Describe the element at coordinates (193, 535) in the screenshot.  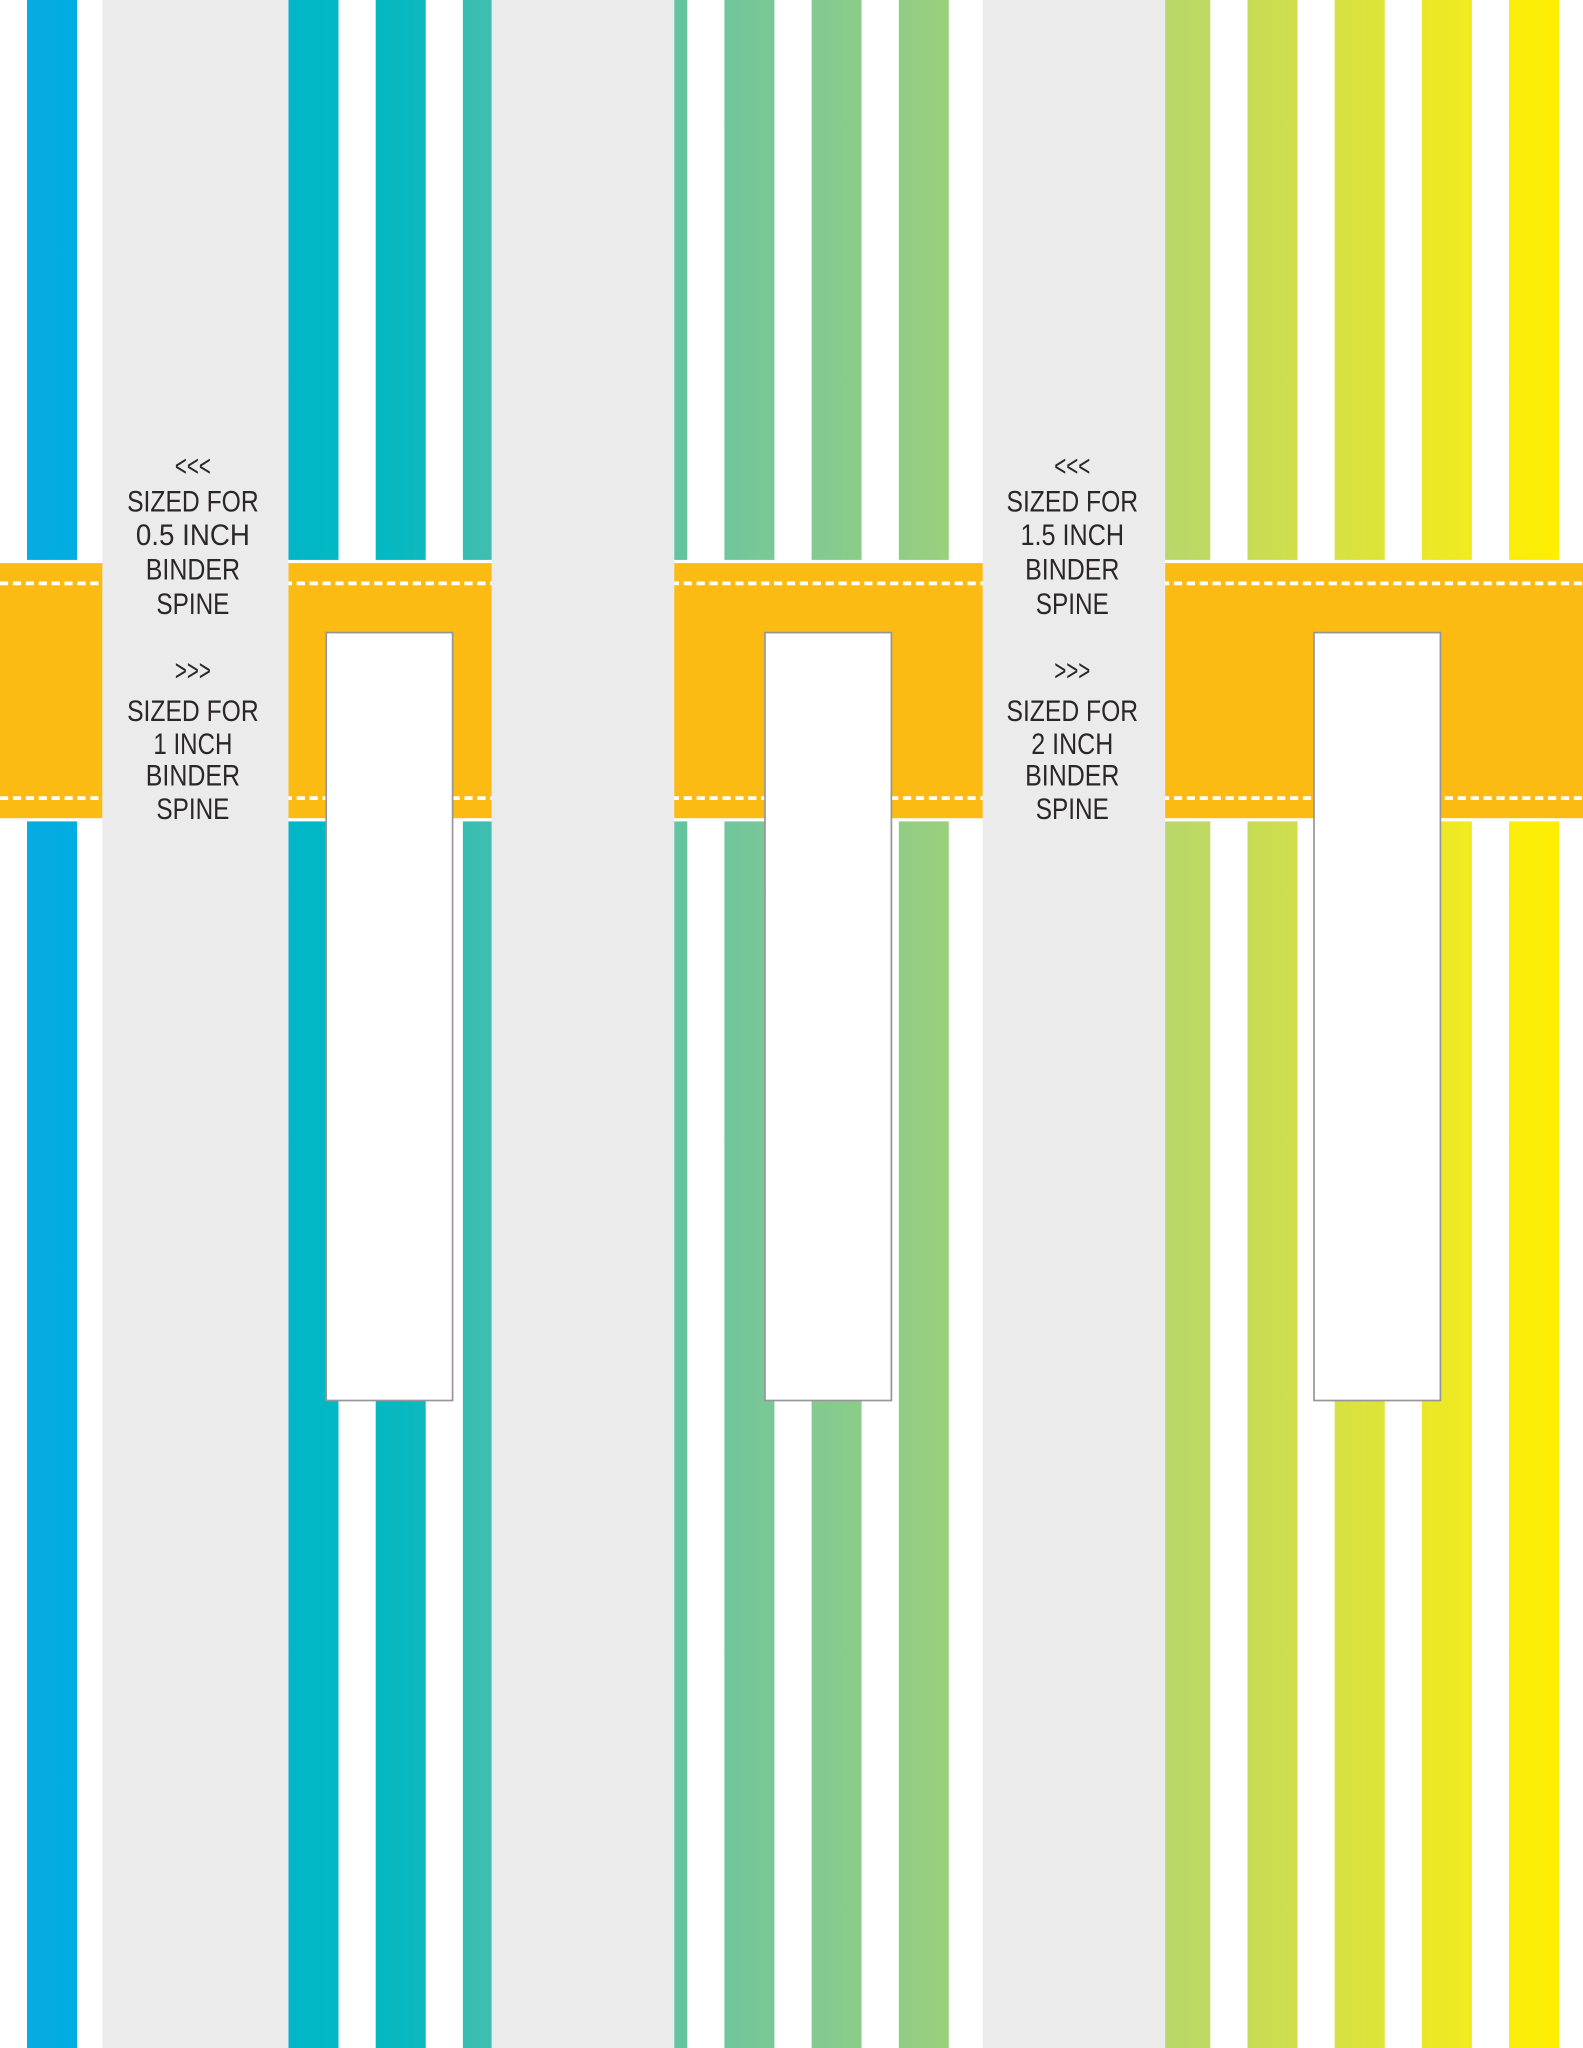
I see `svg-text: 0.5 INCH` at that location.